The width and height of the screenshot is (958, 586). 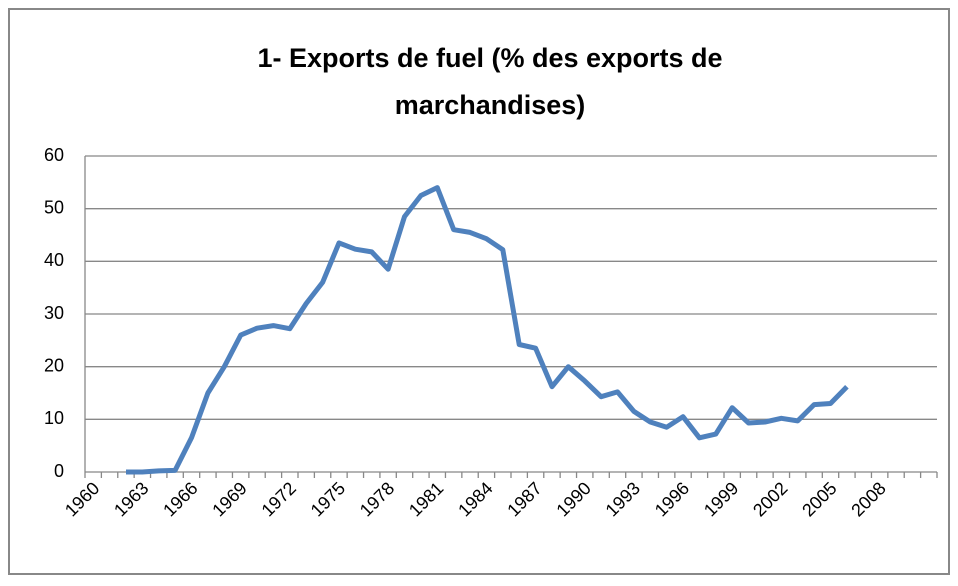 I want to click on y-tick-label: 50, so click(x=54, y=207).